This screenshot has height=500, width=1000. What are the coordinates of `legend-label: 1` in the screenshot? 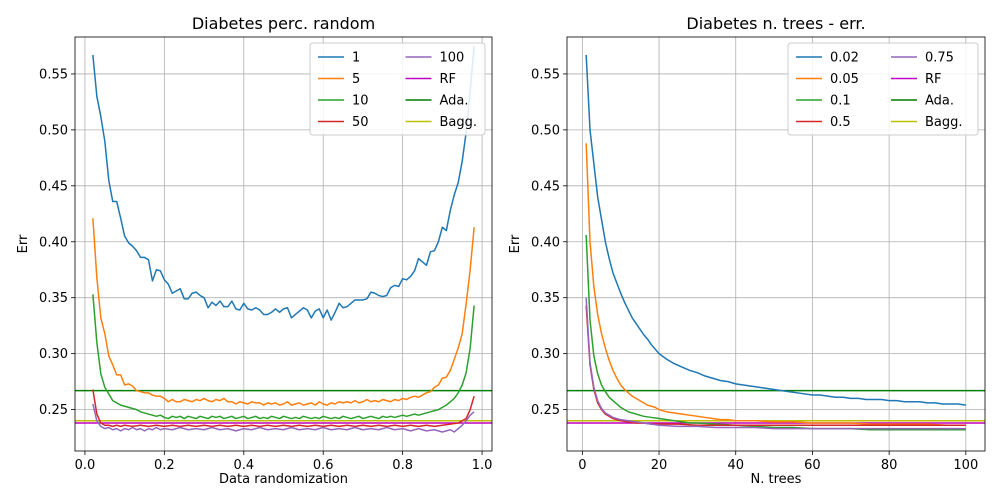 It's located at (356, 58).